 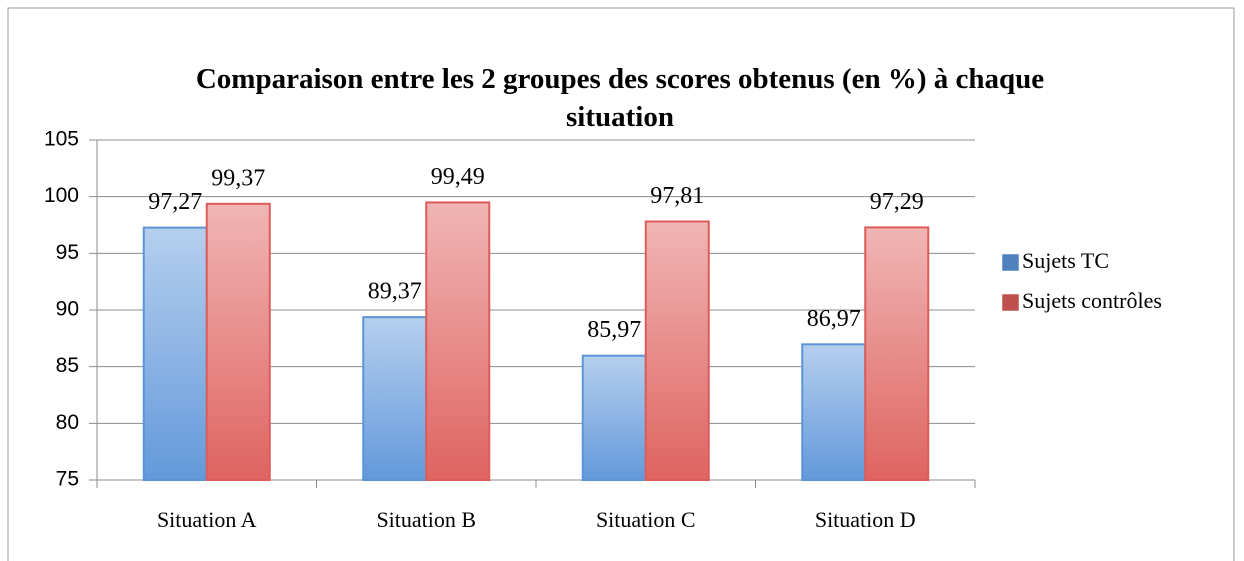 What do you see at coordinates (175, 202) in the screenshot?
I see `value-label: 97,27` at bounding box center [175, 202].